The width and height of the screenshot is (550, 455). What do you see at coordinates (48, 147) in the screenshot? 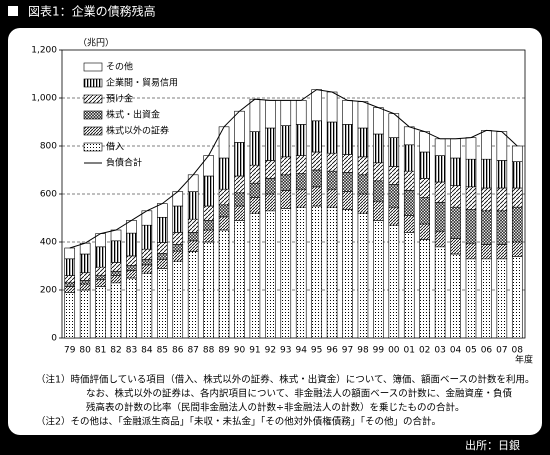
I see `y-tick-label: 800` at bounding box center [48, 147].